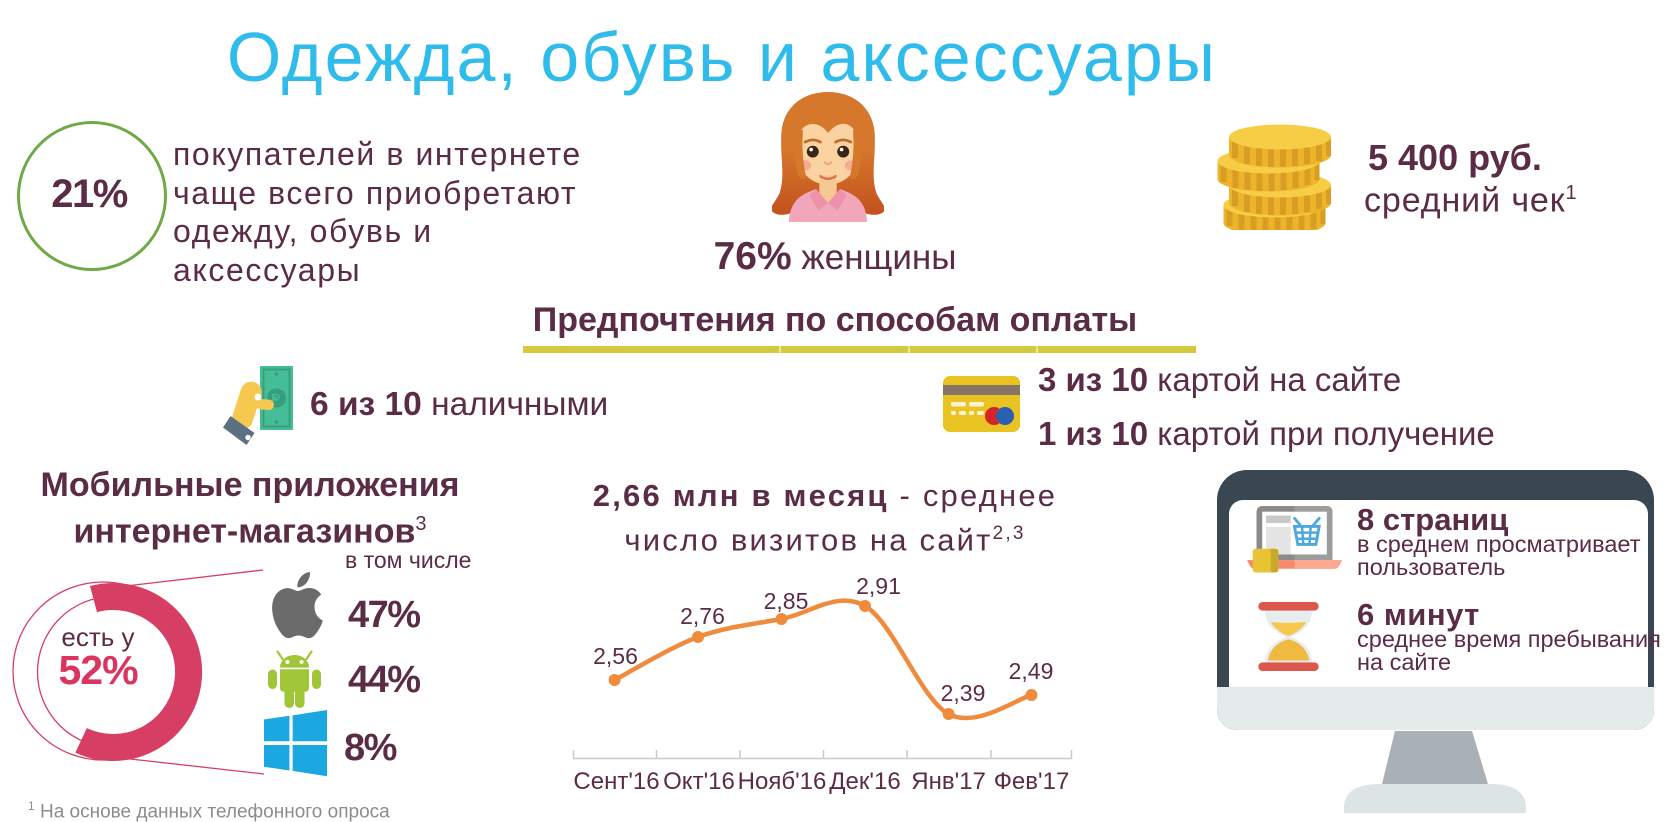 The height and width of the screenshot is (822, 1672). Describe the element at coordinates (615, 656) in the screenshot. I see `svg-text: 2,56` at that location.